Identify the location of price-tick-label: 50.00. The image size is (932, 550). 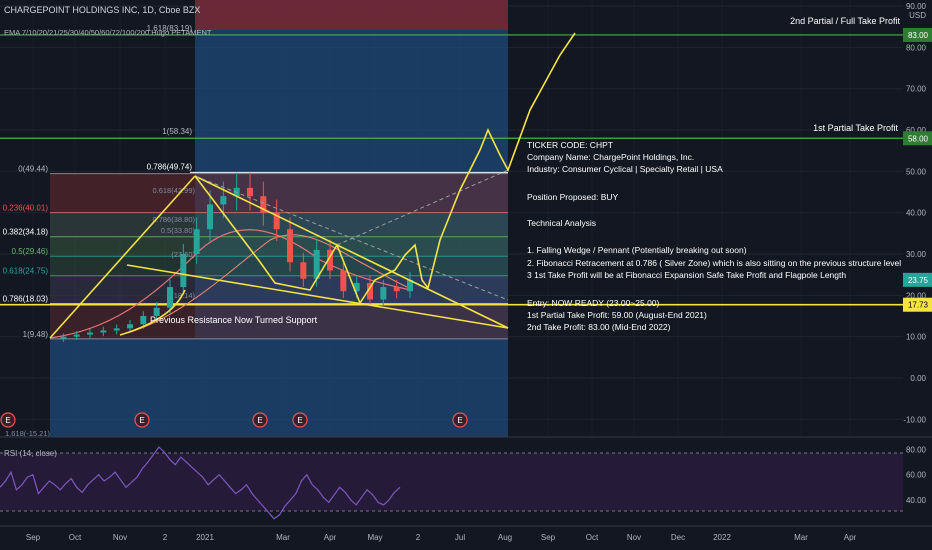
(916, 171).